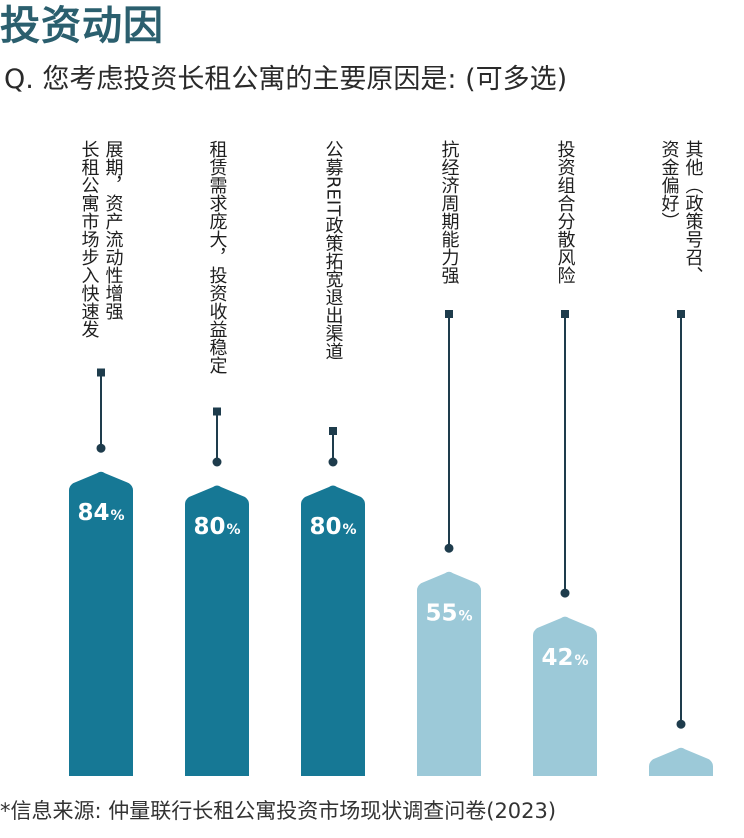  Describe the element at coordinates (693, 212) in the screenshot. I see `category-label-6-col-1: 其他（政策号召、` at that location.